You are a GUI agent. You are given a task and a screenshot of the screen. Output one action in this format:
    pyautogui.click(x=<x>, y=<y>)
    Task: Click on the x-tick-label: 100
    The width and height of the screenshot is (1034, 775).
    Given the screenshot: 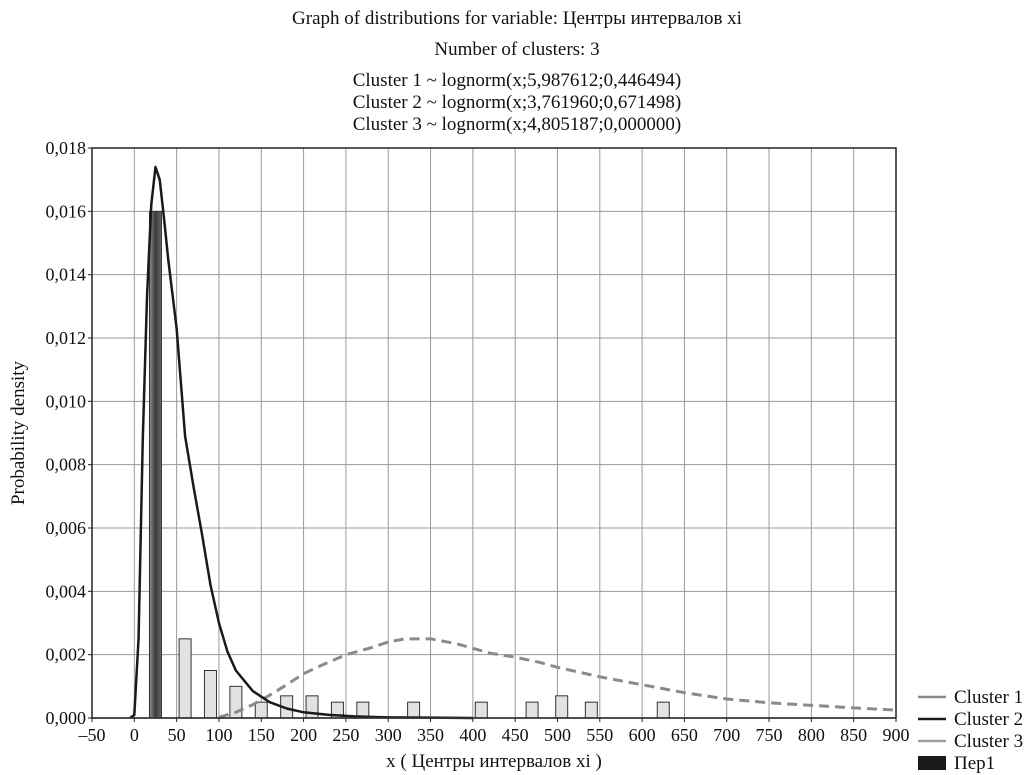 What is the action you would take?
    pyautogui.click(x=218, y=735)
    